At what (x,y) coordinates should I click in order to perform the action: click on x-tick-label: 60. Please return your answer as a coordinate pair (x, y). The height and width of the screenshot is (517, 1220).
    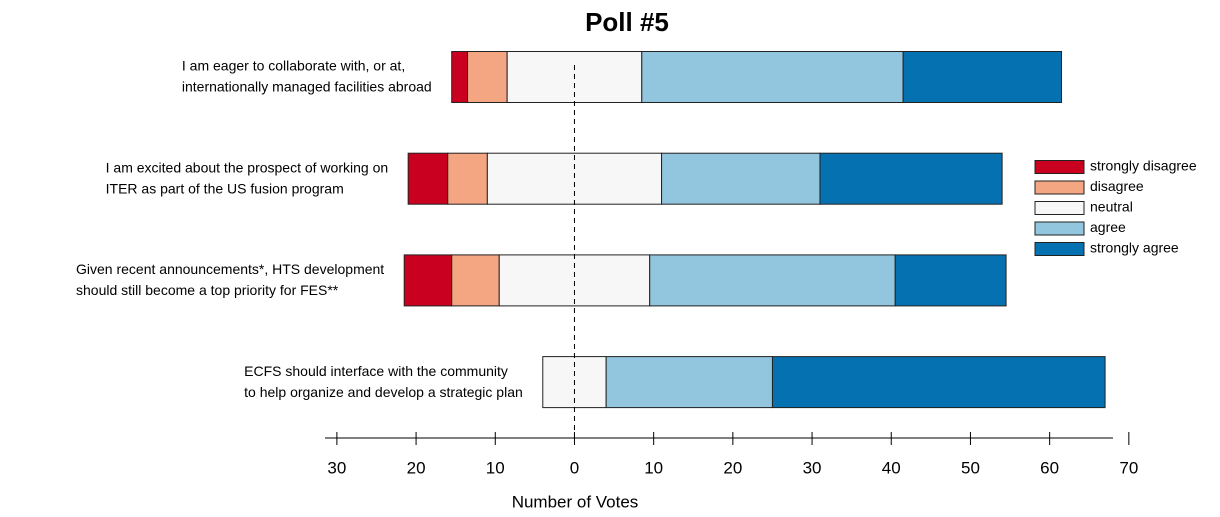
    Looking at the image, I should click on (1049, 467).